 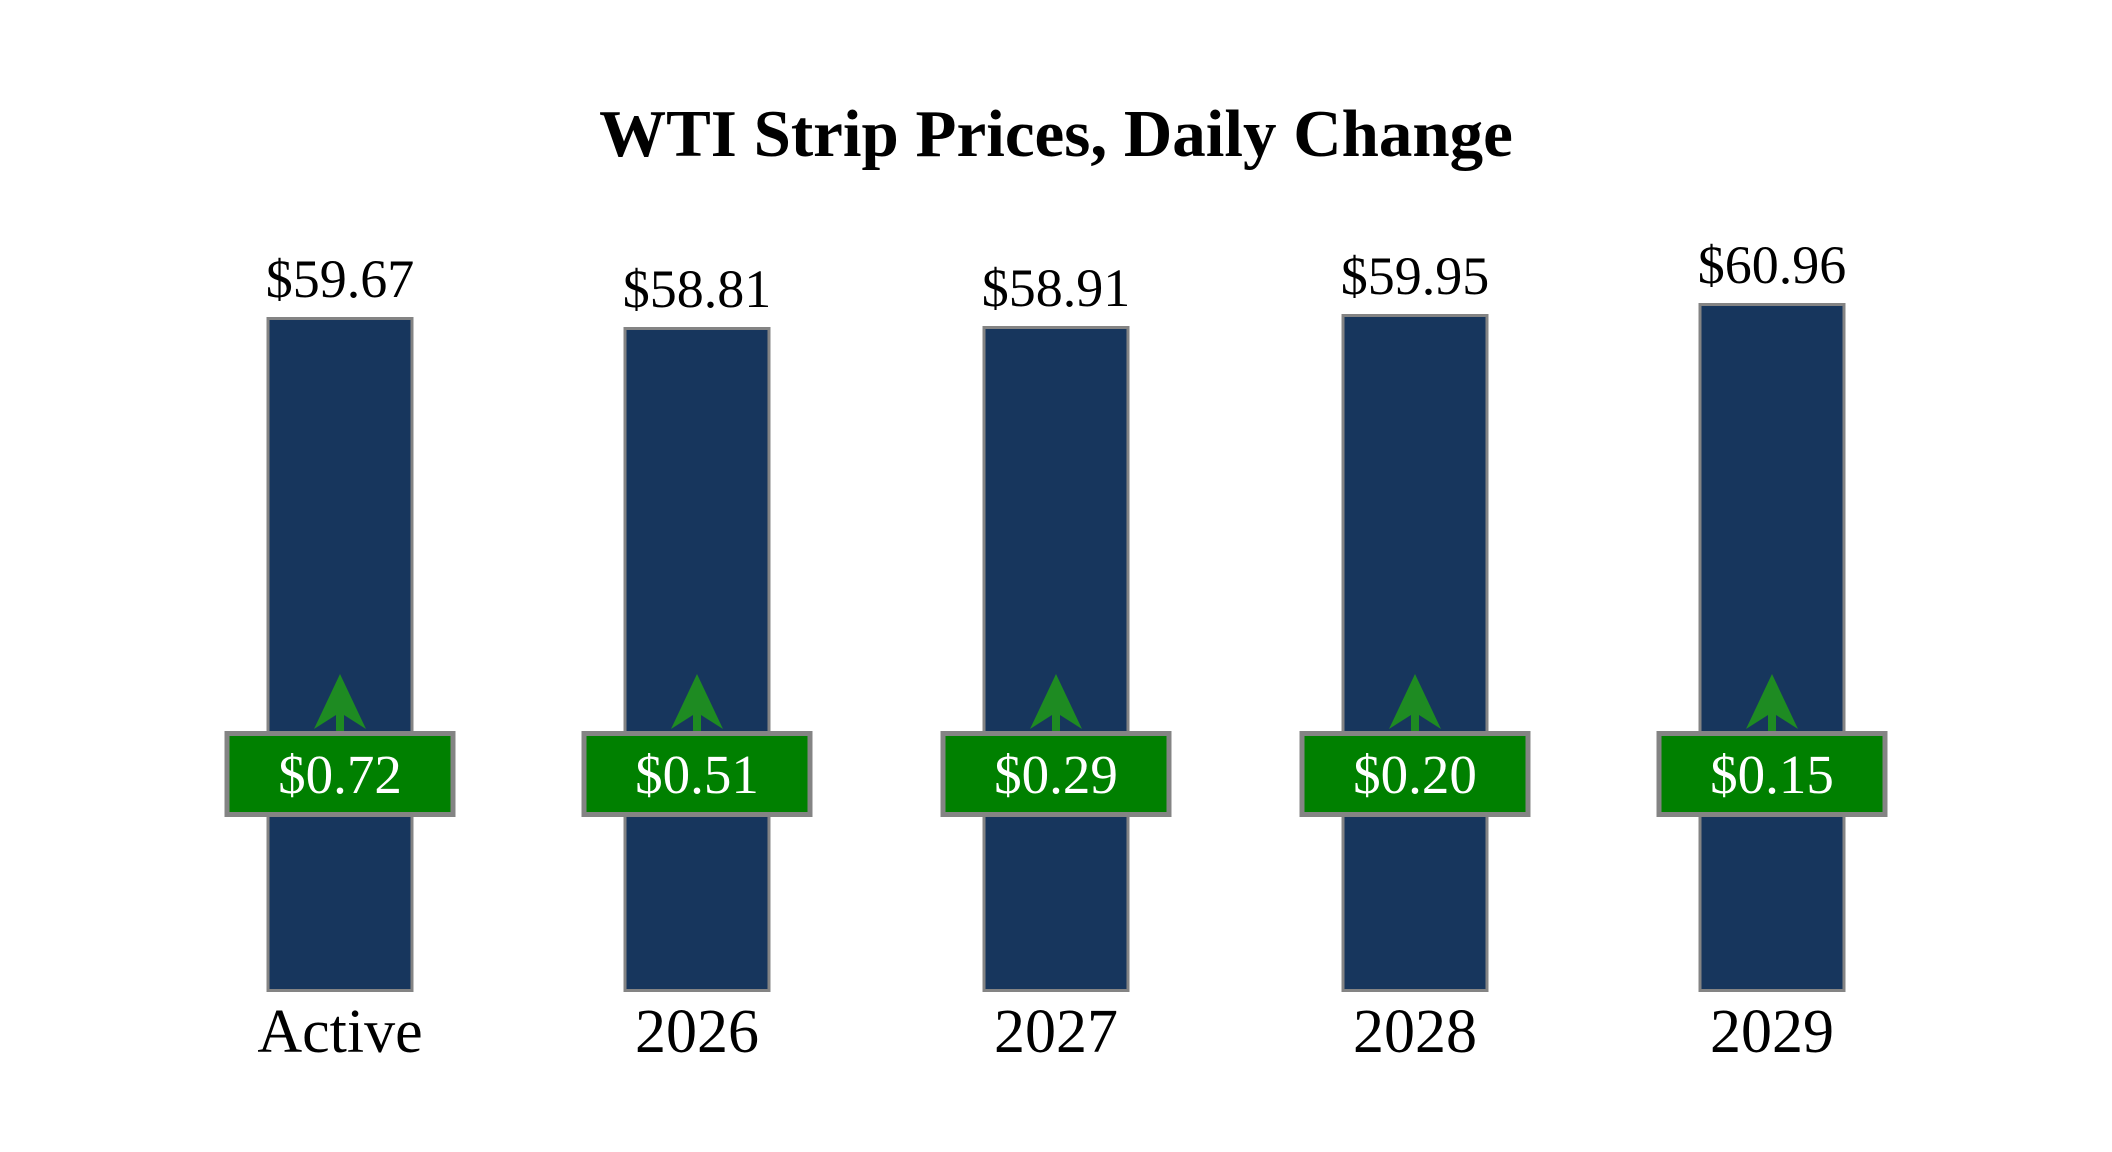 What do you see at coordinates (1772, 1032) in the screenshot?
I see `category-label: 2029` at bounding box center [1772, 1032].